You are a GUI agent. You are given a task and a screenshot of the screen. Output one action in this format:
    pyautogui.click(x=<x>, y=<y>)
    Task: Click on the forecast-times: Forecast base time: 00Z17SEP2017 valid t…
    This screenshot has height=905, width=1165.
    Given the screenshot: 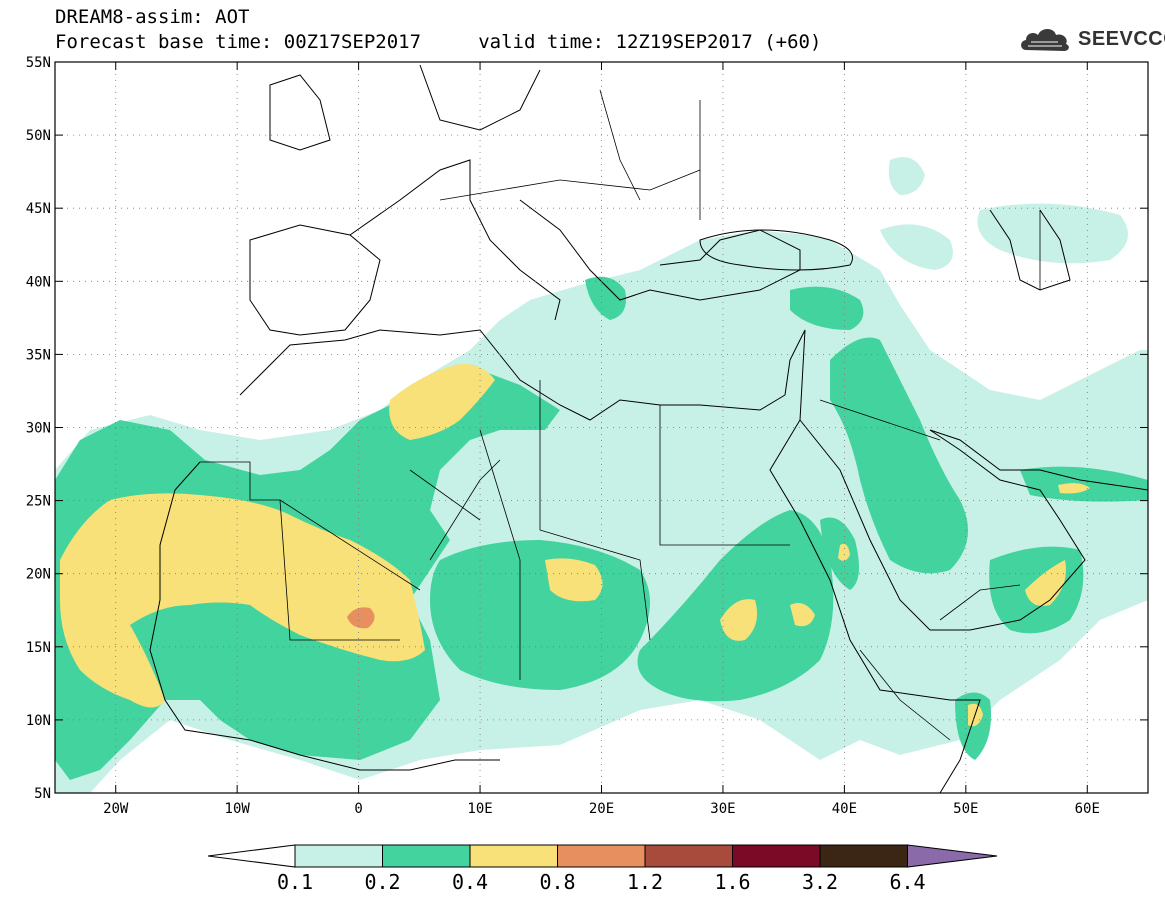 What is the action you would take?
    pyautogui.click(x=438, y=42)
    